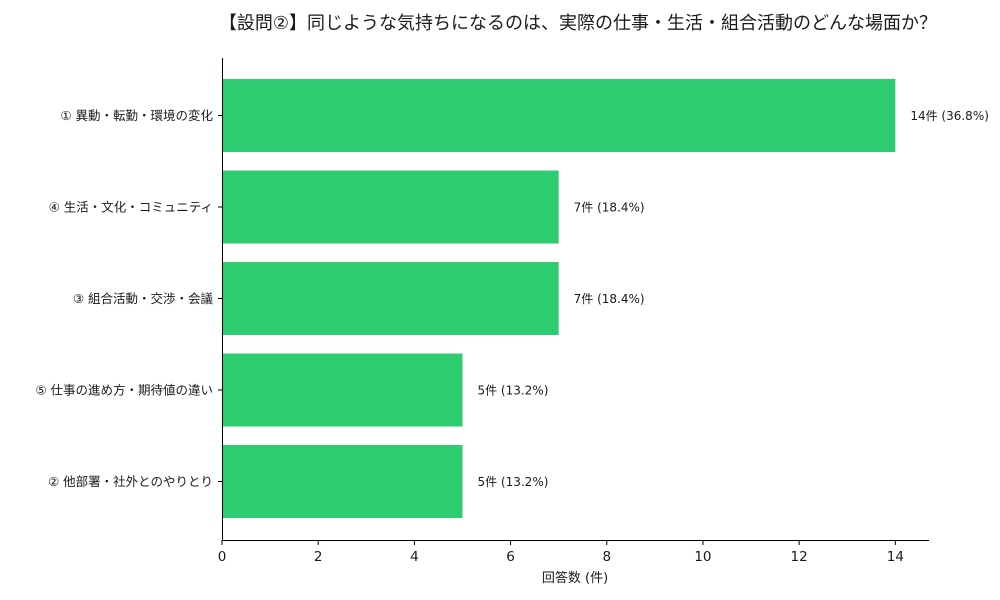  What do you see at coordinates (131, 207) in the screenshot?
I see `category-label: ④ 生活・文化・コミュニティ` at bounding box center [131, 207].